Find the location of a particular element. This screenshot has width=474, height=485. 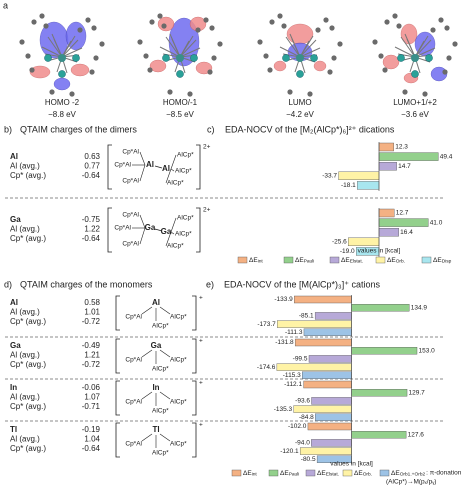

charge-value: 1.07 is located at coordinates (92, 397).